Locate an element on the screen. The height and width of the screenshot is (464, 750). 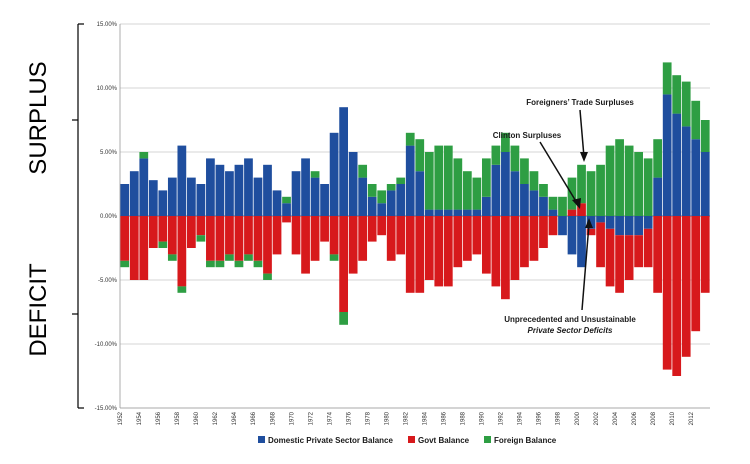
x-tick-label: 1984 is located at coordinates (426, 418).